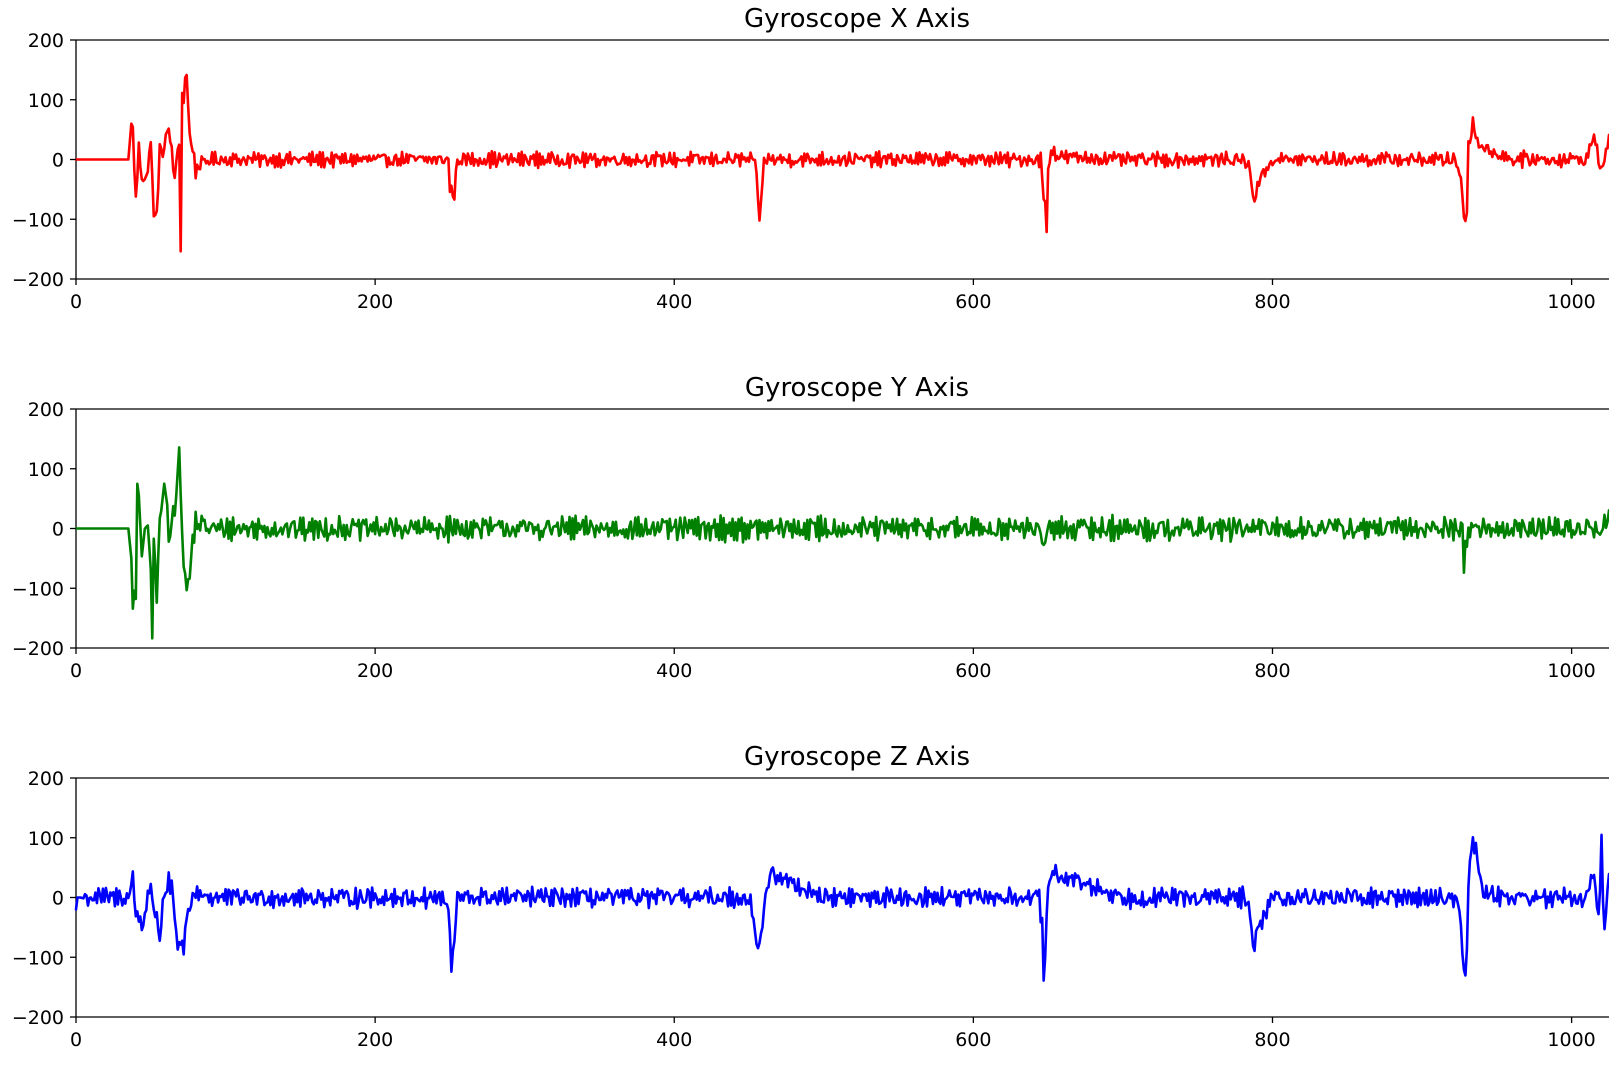 The image size is (1609, 1087). I want to click on chart-title: Gyroscope Z Axis, so click(857, 757).